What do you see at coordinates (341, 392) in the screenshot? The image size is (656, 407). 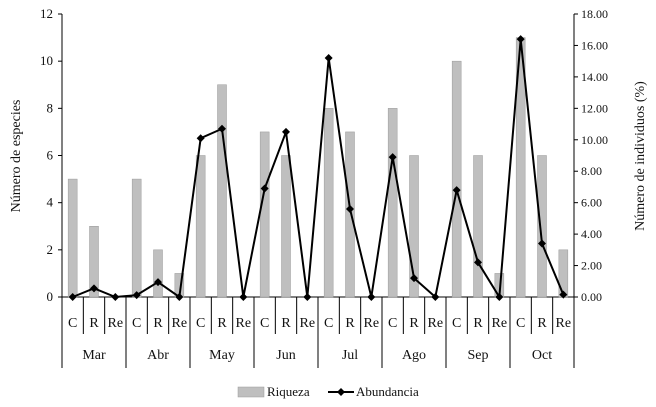 I see `legend-marker-abundancia` at bounding box center [341, 392].